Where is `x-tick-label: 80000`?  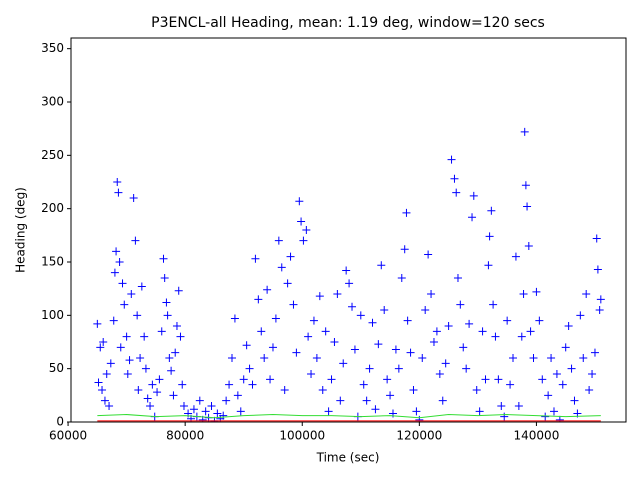
x-tick-label: 80000 is located at coordinates (185, 436).